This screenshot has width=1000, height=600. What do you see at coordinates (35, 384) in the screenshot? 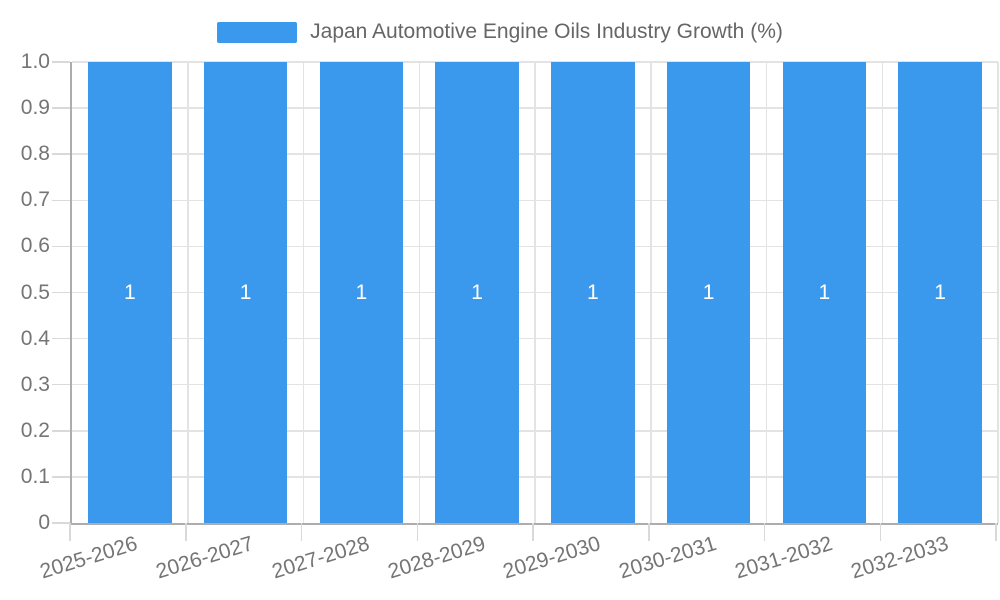
I see `y-axis-tick-label: 0.3` at bounding box center [35, 384].